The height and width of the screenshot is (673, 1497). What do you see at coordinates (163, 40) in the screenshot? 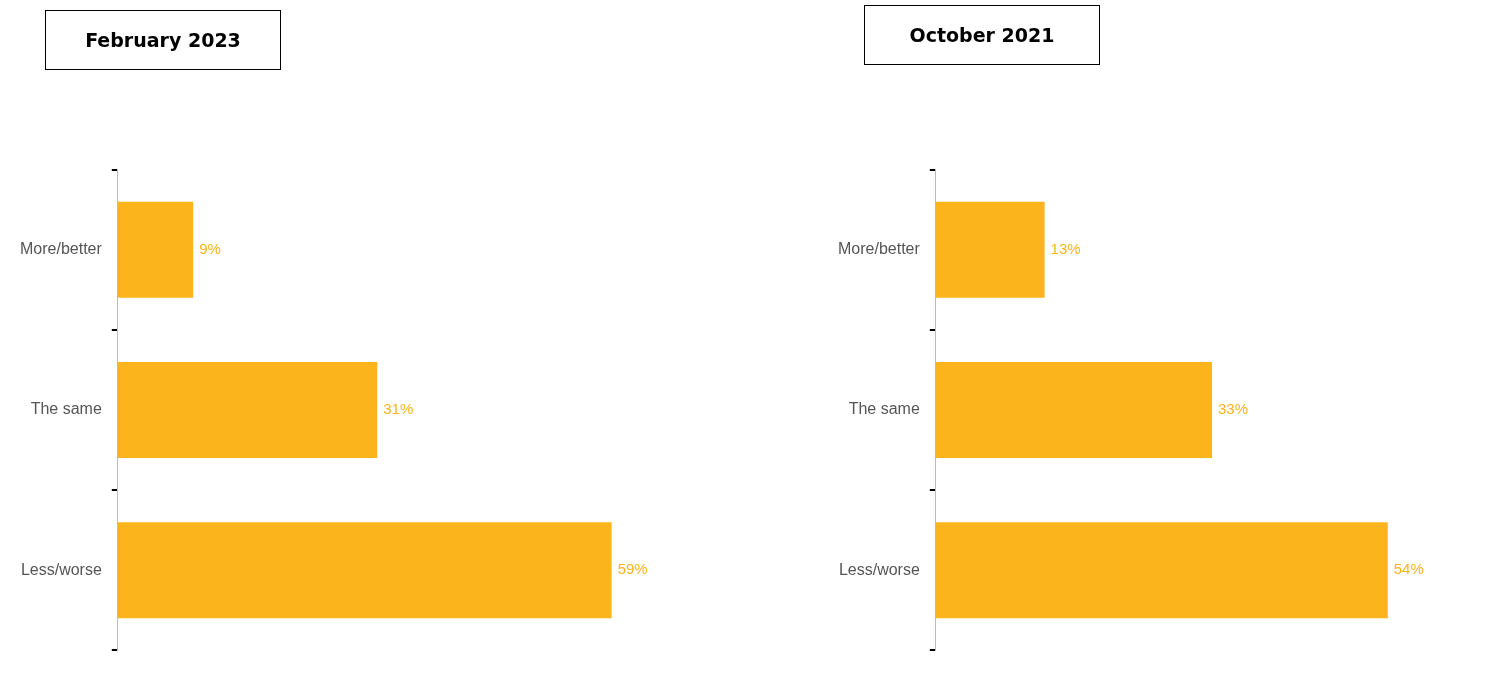
I see `chart-title: February 2023` at bounding box center [163, 40].